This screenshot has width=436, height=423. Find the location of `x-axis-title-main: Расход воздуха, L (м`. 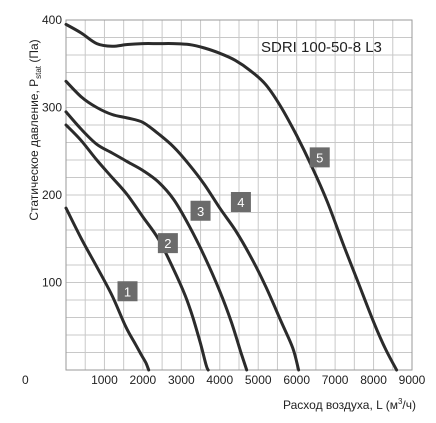

x-axis-title-main: Расход воздуха, L (м is located at coordinates (340, 405).